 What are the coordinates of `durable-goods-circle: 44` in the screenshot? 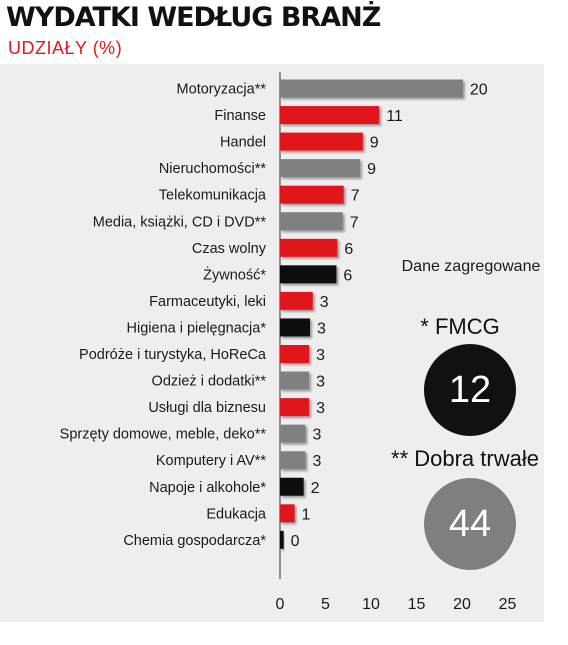 It's located at (470, 524).